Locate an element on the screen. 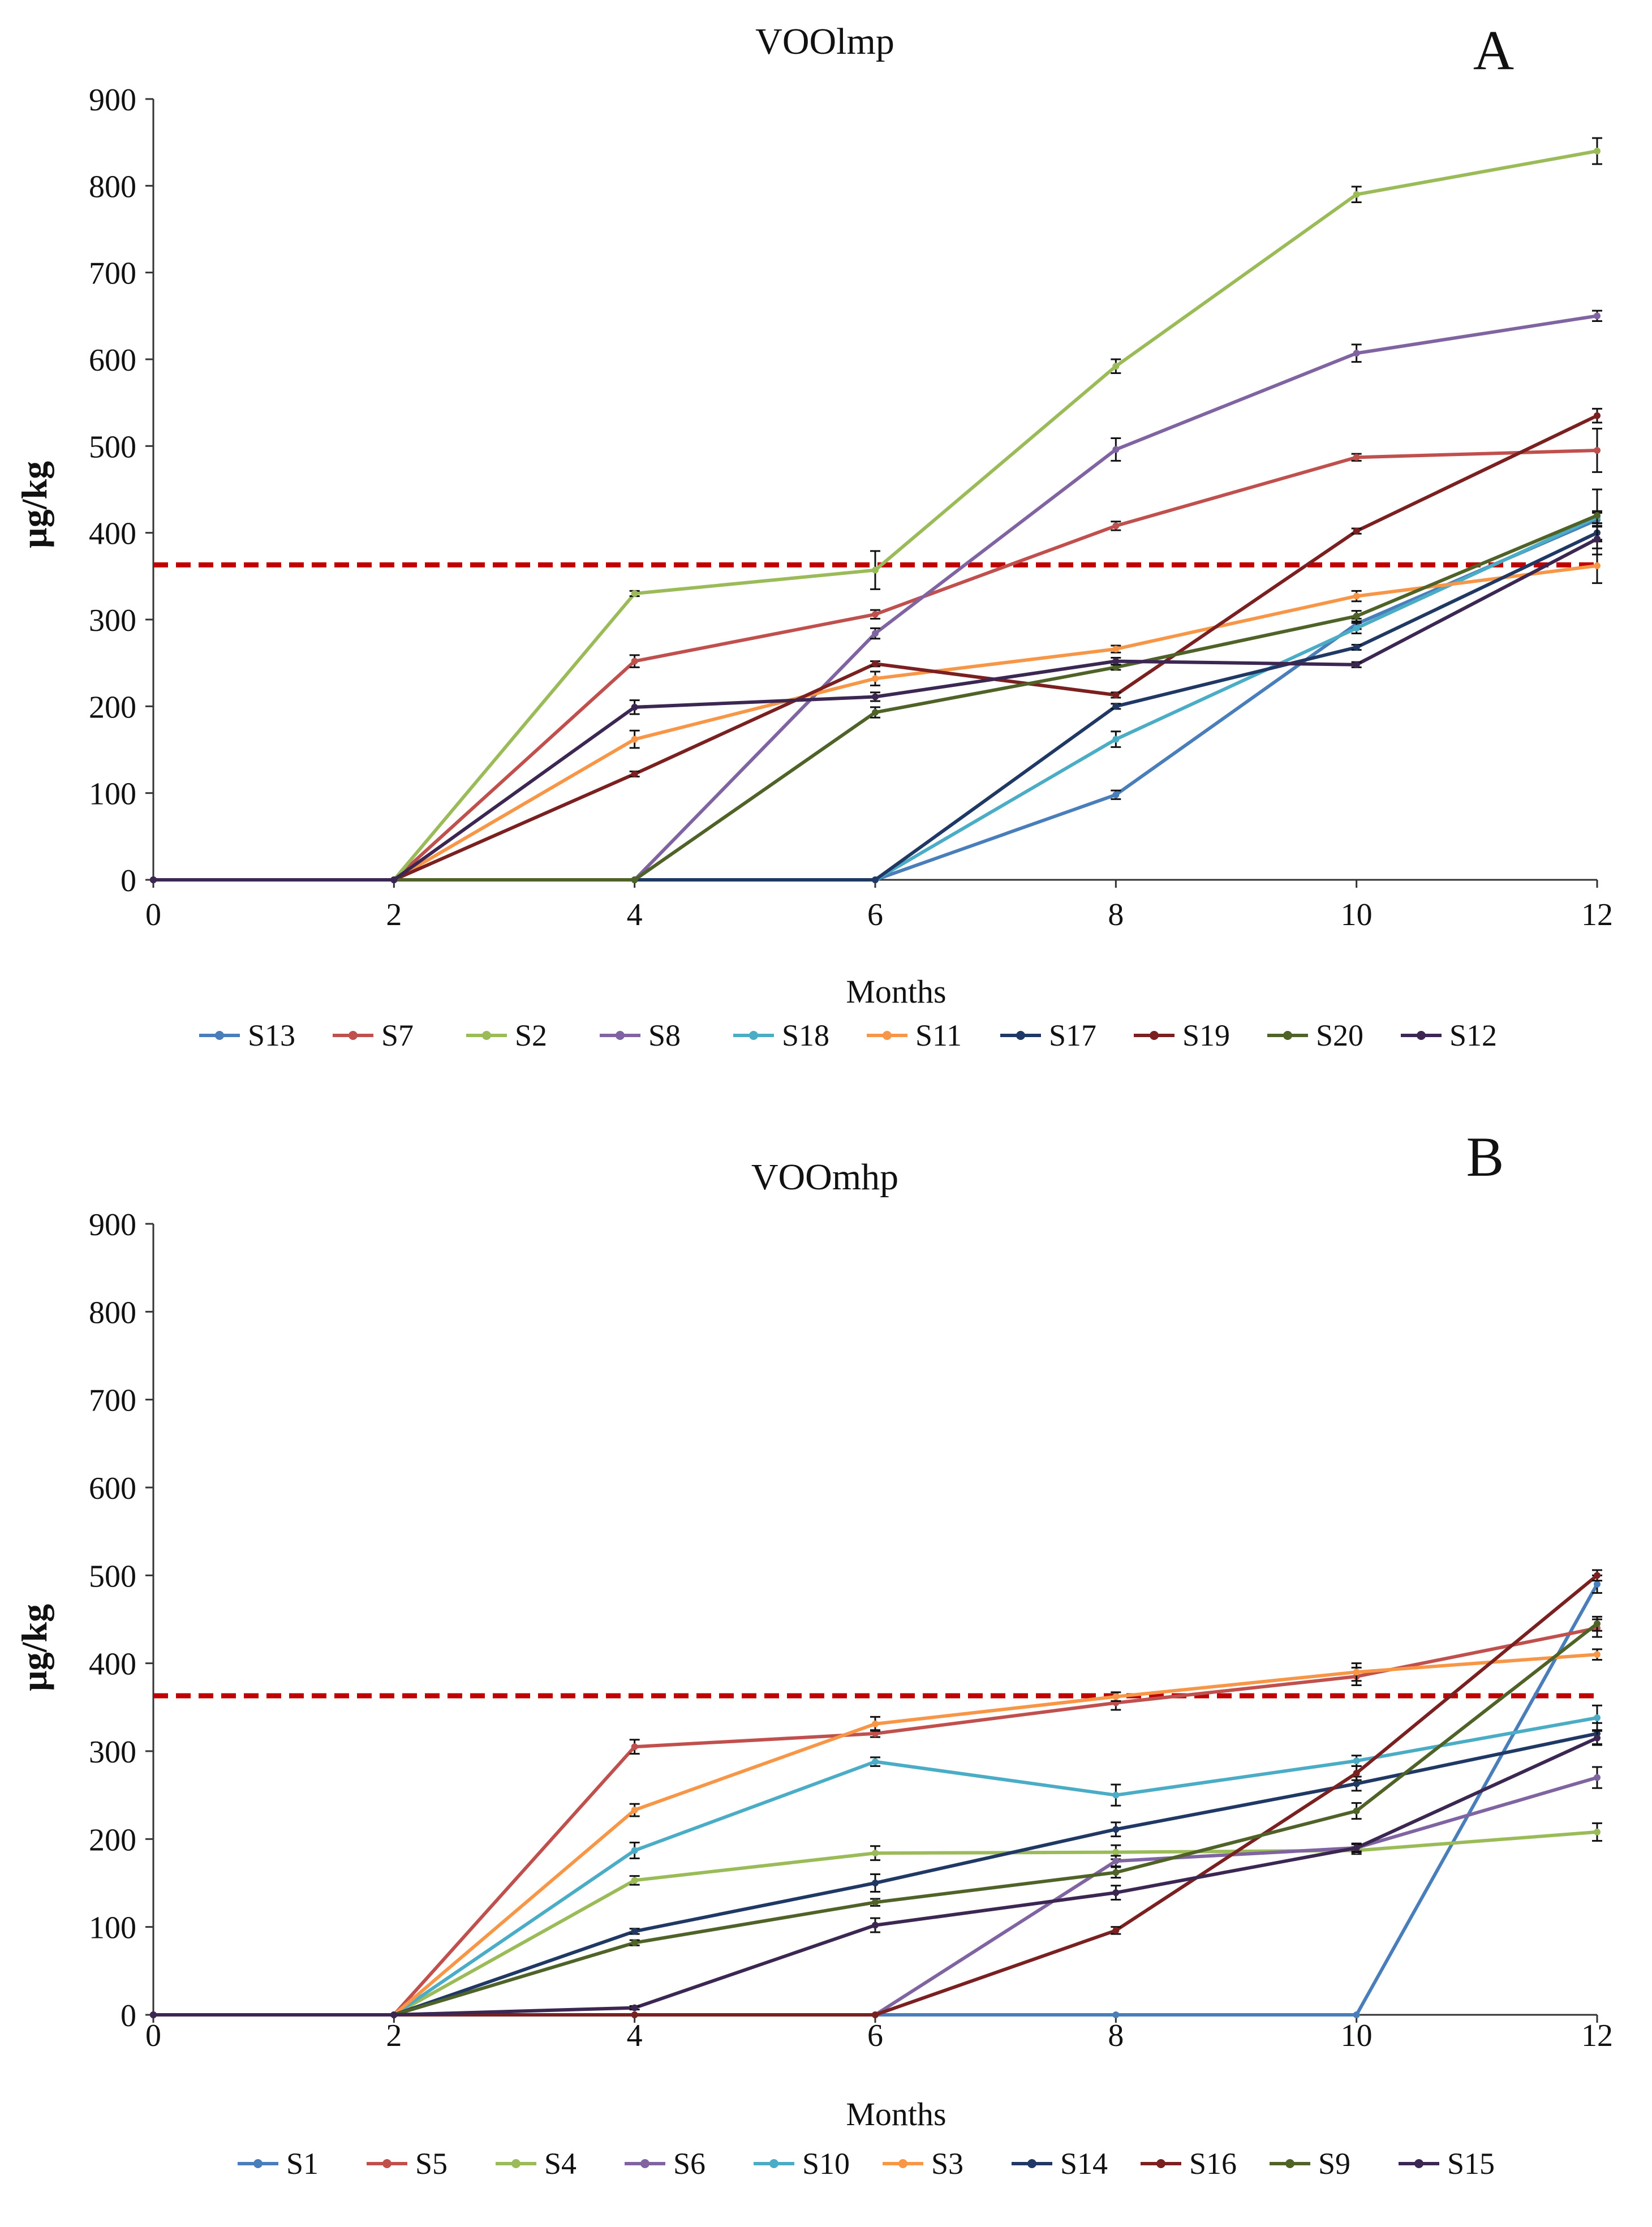 Image resolution: width=1652 pixels, height=2227 pixels. y-axis-label: µg/kg is located at coordinates (34, 504).